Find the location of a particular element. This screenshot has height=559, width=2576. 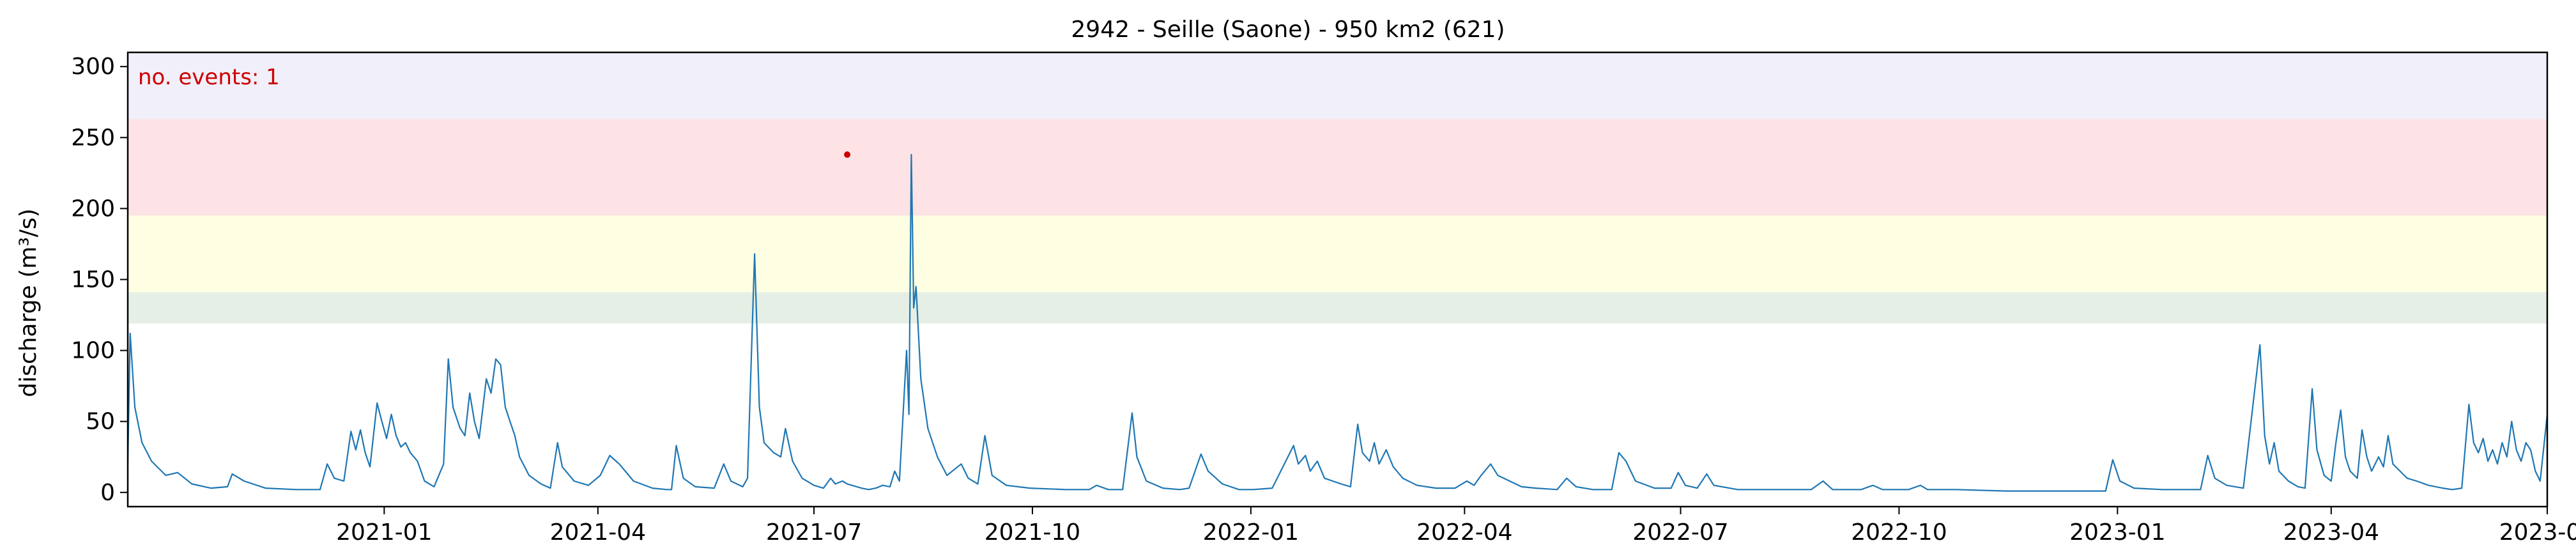

x-tick-label: 2023-04 is located at coordinates (2331, 532).